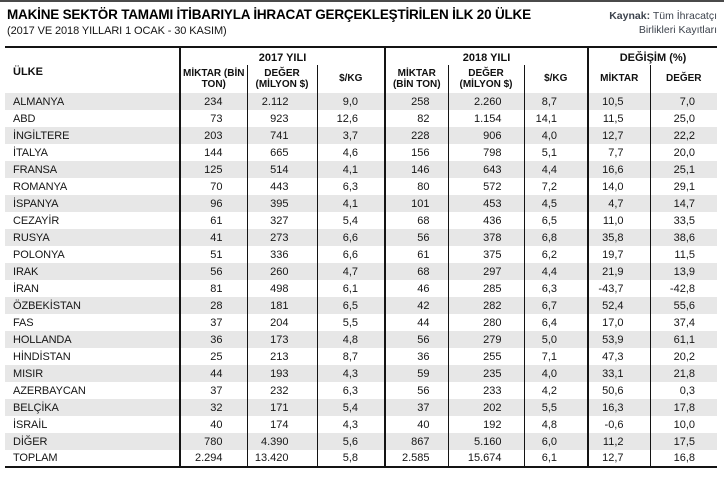 Image resolution: width=724 pixels, height=479 pixels. What do you see at coordinates (683, 373) in the screenshot?
I see `value-cell: 21,8` at bounding box center [683, 373].